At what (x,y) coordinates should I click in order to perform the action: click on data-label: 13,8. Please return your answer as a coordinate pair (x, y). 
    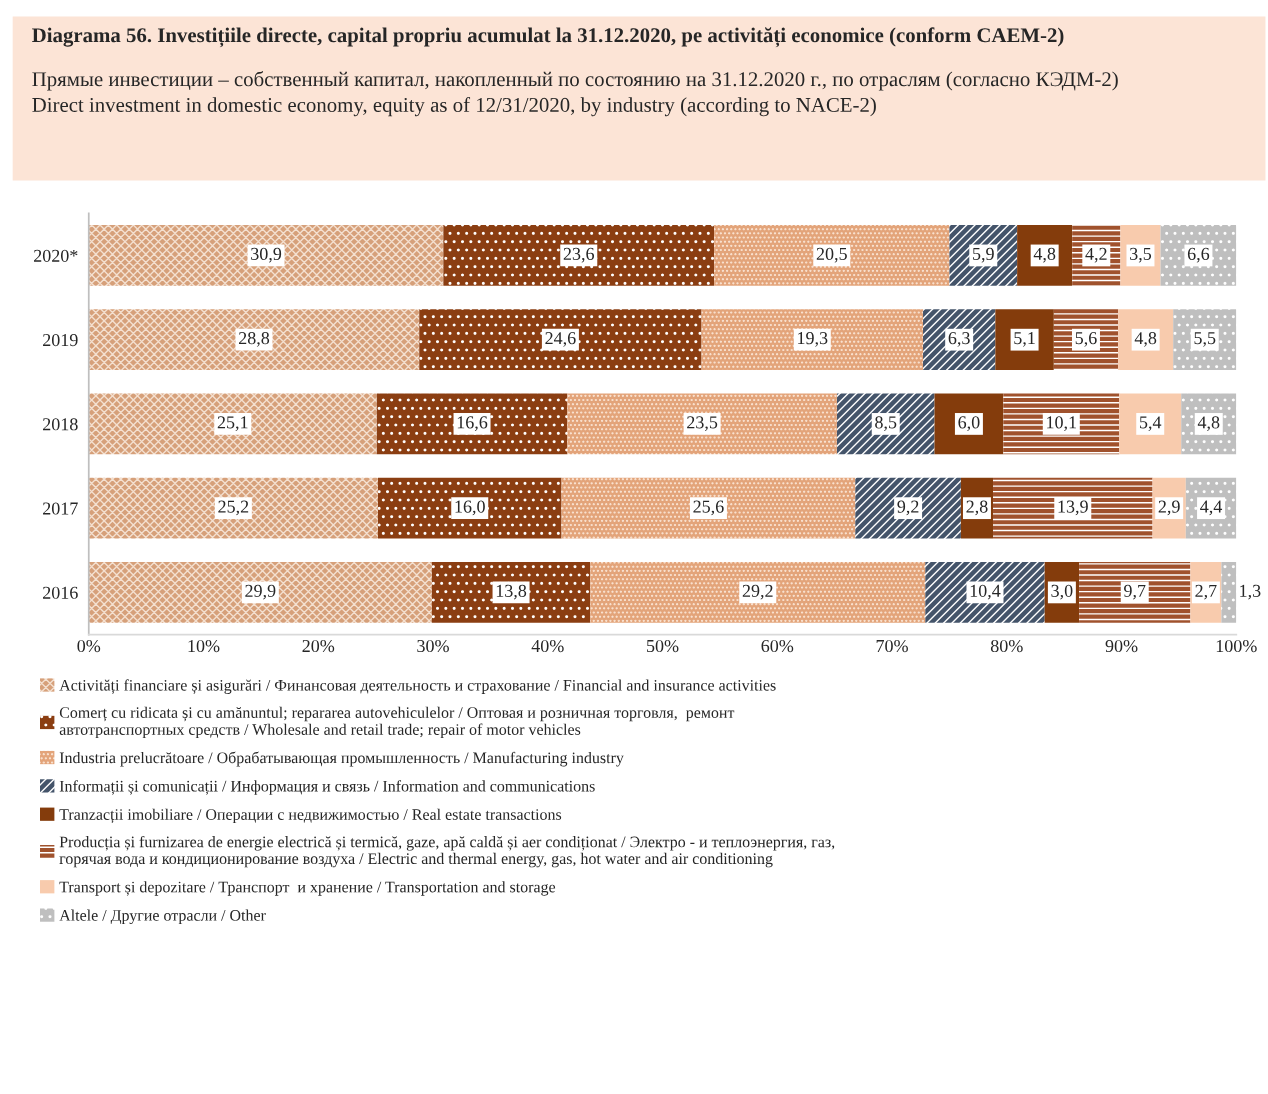
    Looking at the image, I should click on (511, 592).